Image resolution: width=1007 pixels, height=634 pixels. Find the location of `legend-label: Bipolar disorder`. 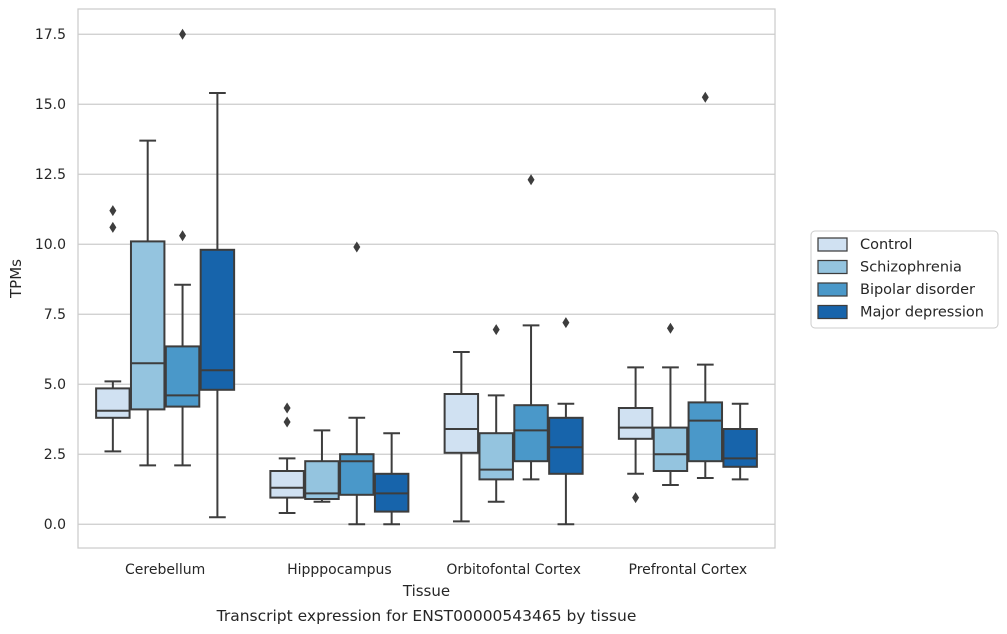

legend-label: Bipolar disorder is located at coordinates (917, 290).